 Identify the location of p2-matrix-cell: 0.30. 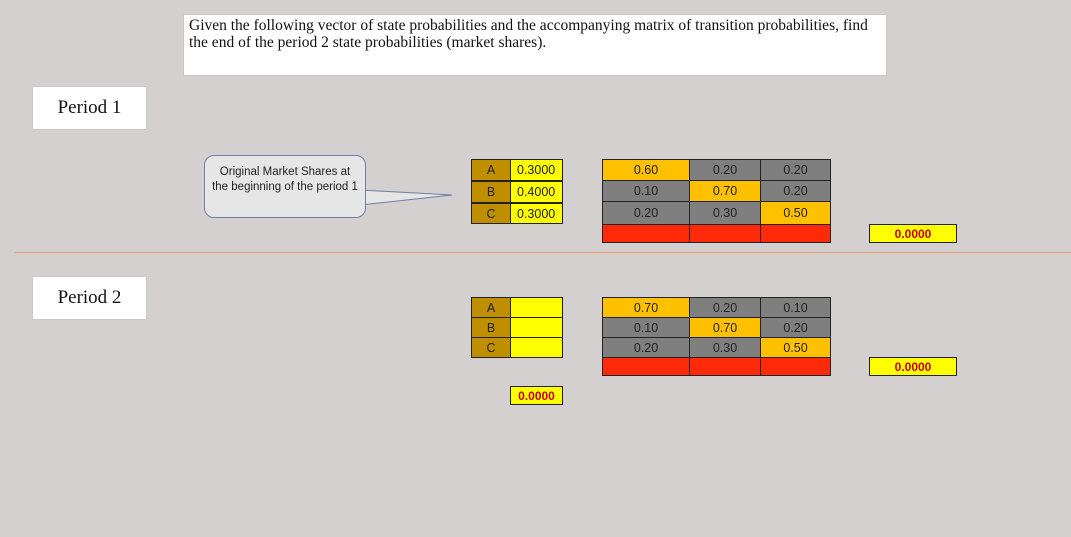
(725, 347).